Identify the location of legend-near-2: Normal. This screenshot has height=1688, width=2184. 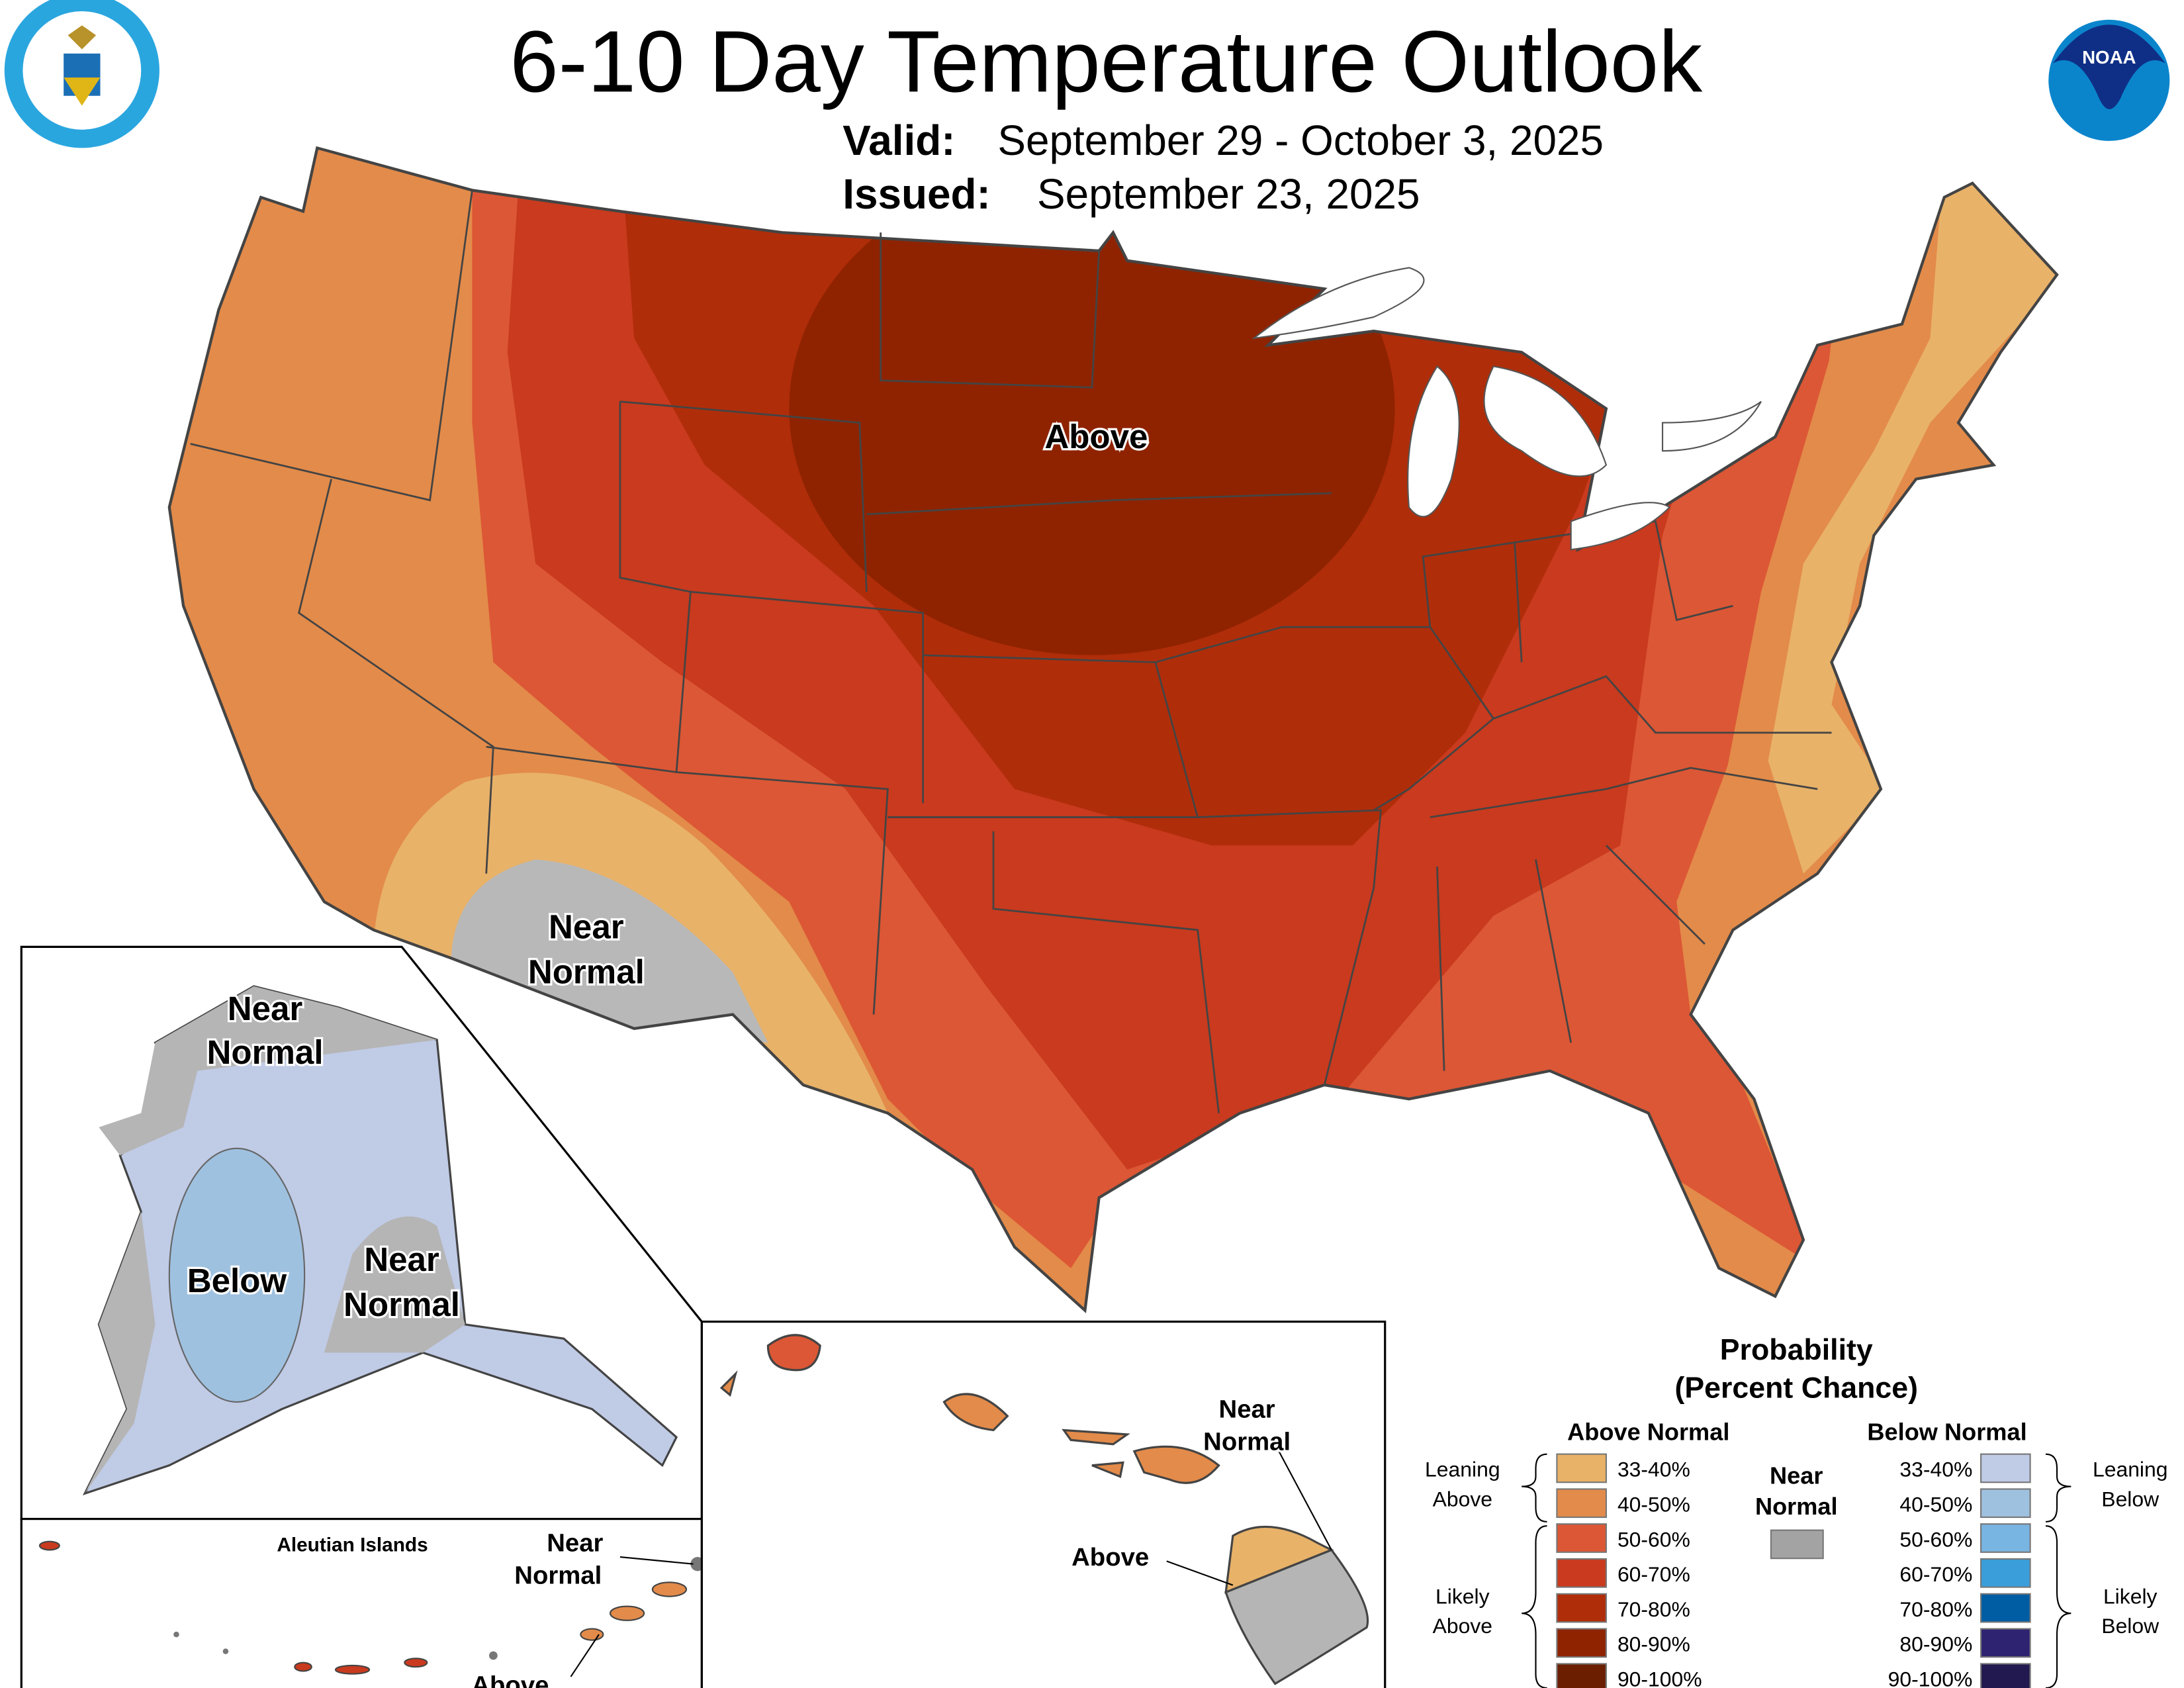
(1797, 1506).